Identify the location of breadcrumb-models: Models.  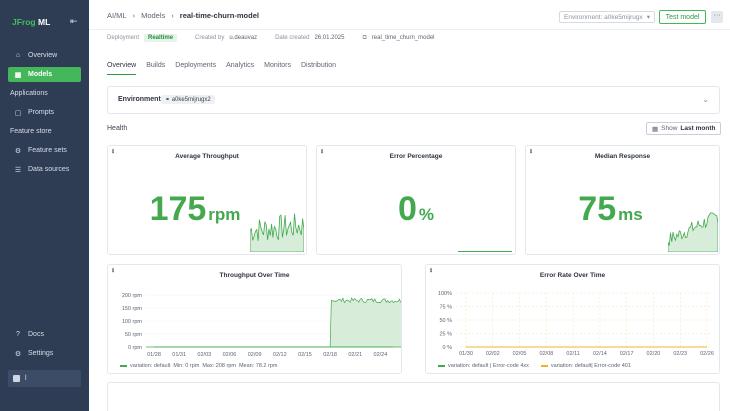
(153, 15).